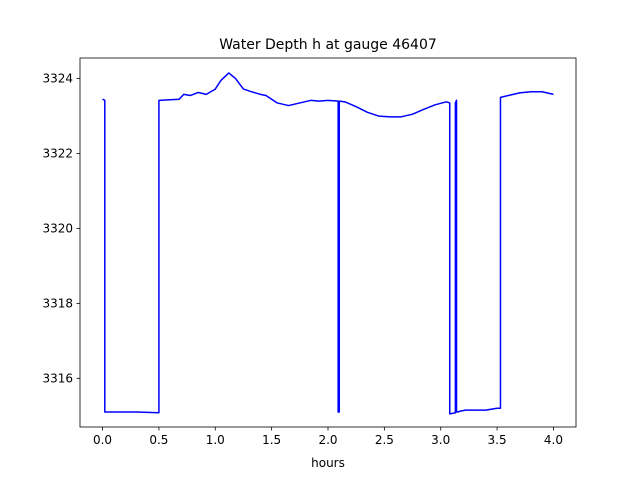  I want to click on x-tick-label: 4.0, so click(553, 440).